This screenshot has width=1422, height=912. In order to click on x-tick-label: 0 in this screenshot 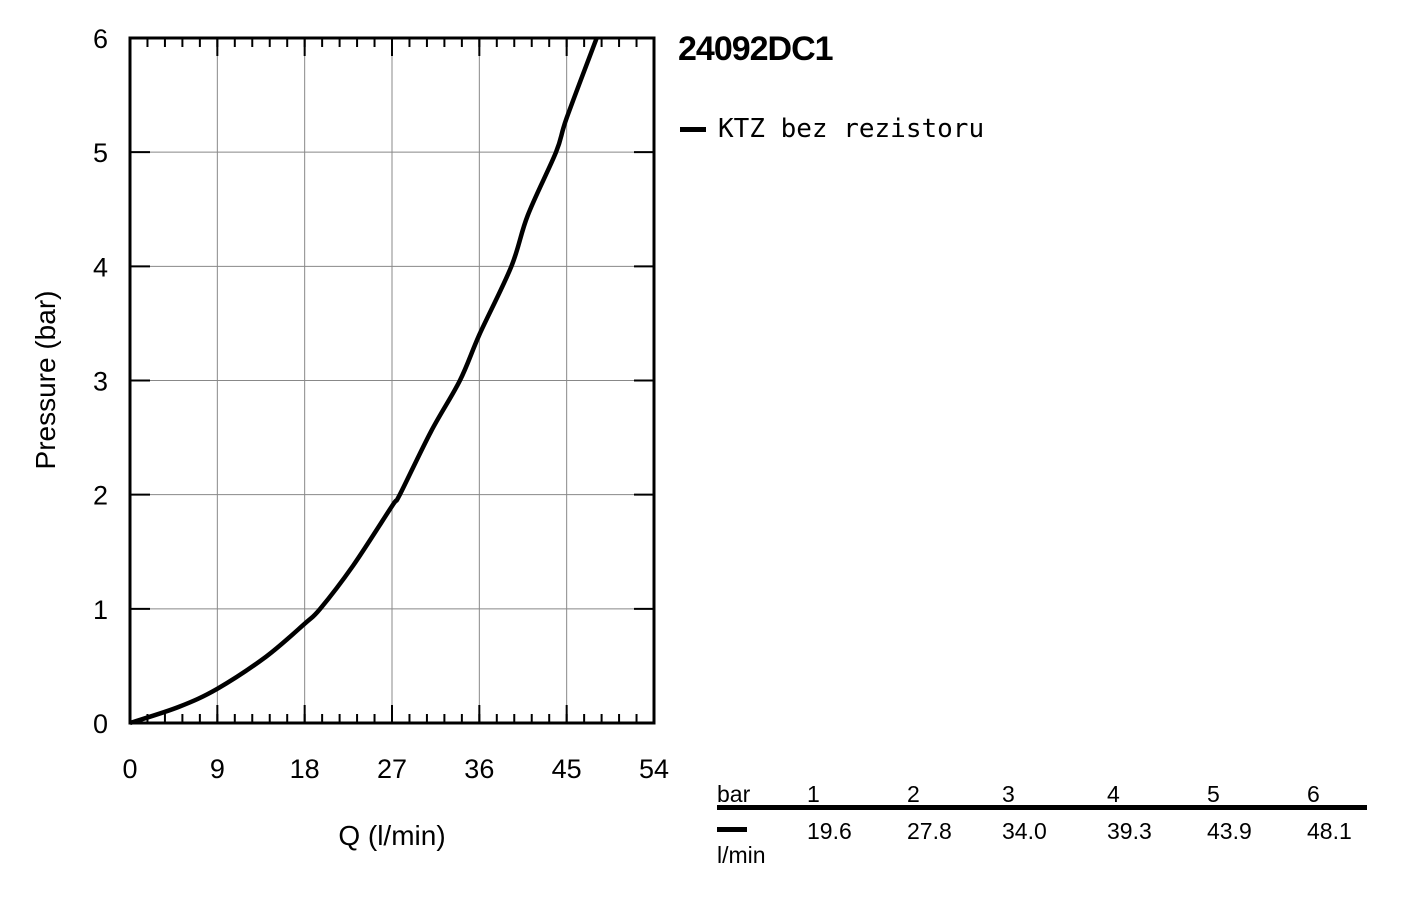, I will do `click(129, 769)`.